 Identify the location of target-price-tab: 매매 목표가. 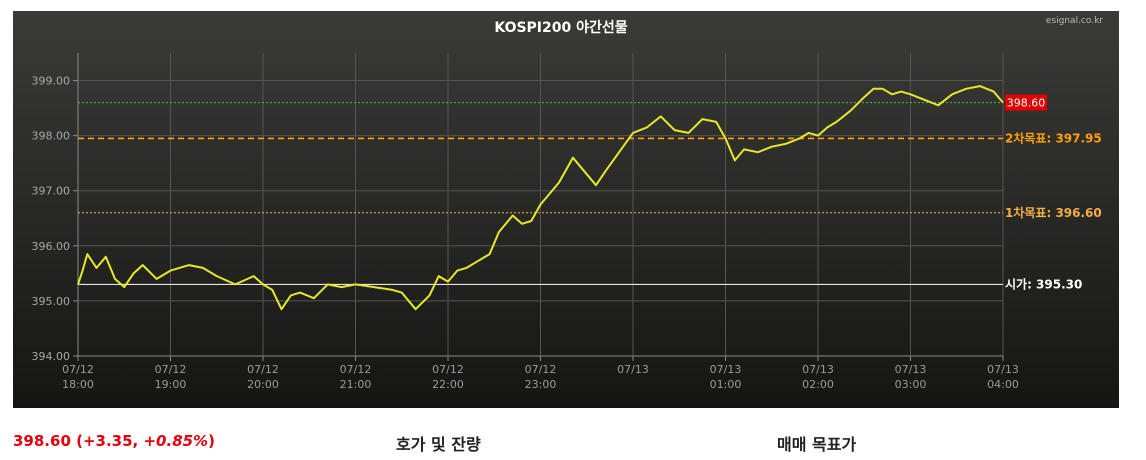
(817, 444).